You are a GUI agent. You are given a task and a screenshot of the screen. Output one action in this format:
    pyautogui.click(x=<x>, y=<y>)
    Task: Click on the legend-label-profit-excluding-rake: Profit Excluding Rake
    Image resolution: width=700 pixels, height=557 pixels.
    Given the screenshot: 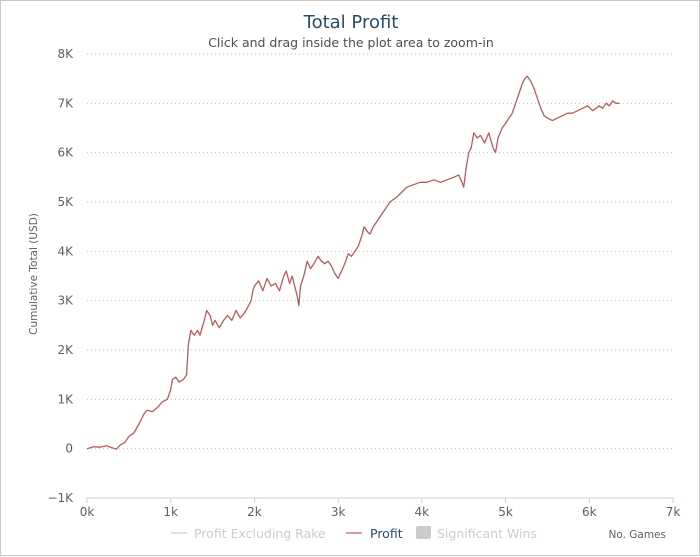 What is the action you would take?
    pyautogui.click(x=260, y=533)
    